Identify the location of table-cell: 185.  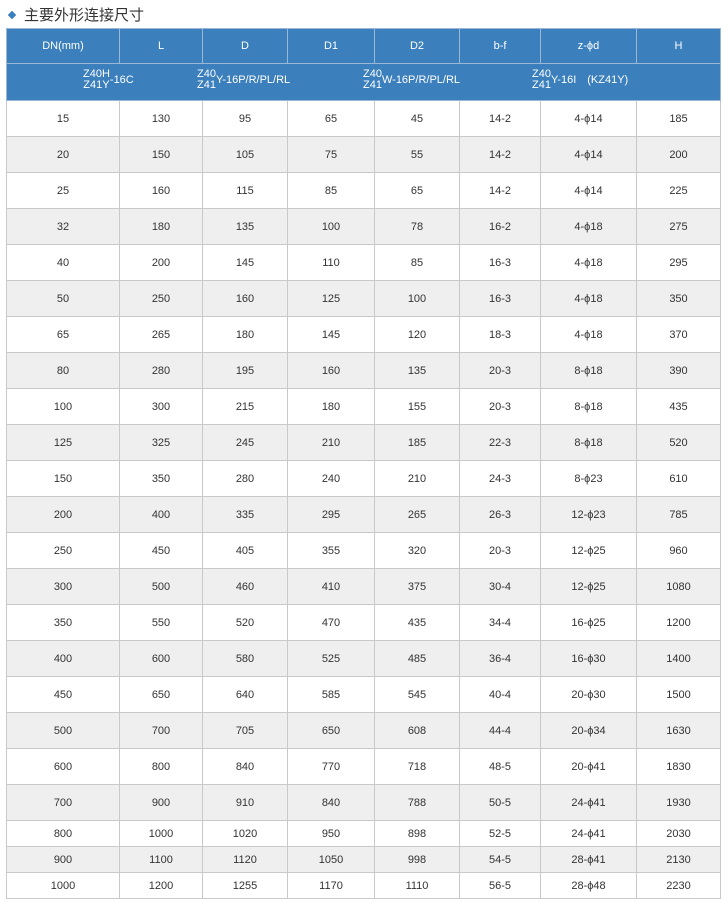
(417, 442).